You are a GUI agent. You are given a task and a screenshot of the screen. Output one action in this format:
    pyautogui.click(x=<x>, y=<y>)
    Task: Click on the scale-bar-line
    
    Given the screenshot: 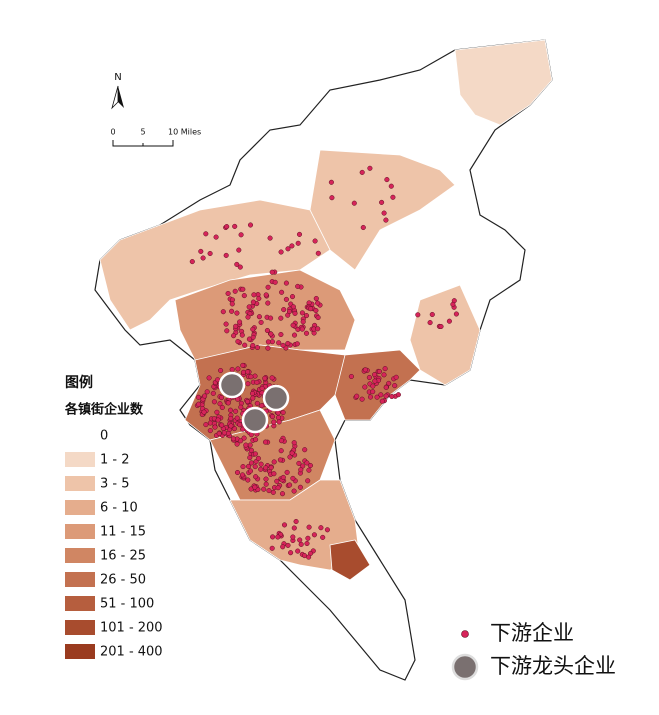 What is the action you would take?
    pyautogui.click(x=143, y=143)
    